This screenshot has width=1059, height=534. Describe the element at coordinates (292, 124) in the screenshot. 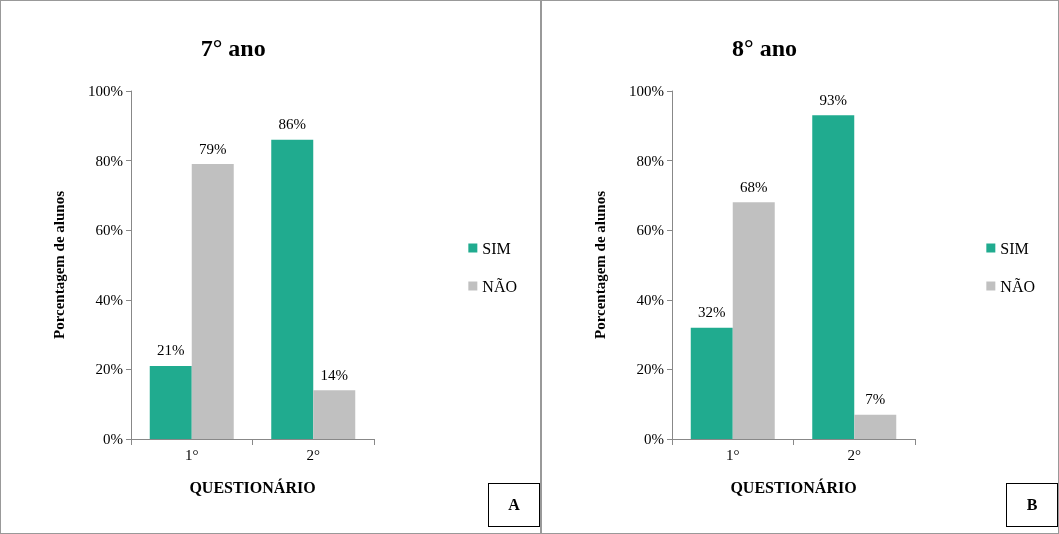

I see `data-label: 86%` at that location.